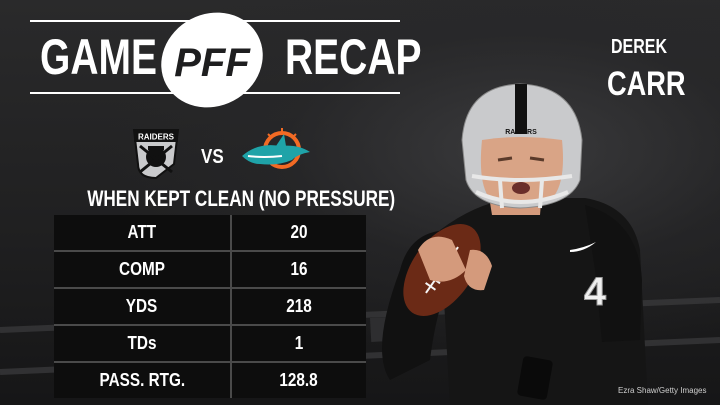 The image size is (720, 405). Describe the element at coordinates (521, 109) in the screenshot. I see `helmet-stripe` at that location.